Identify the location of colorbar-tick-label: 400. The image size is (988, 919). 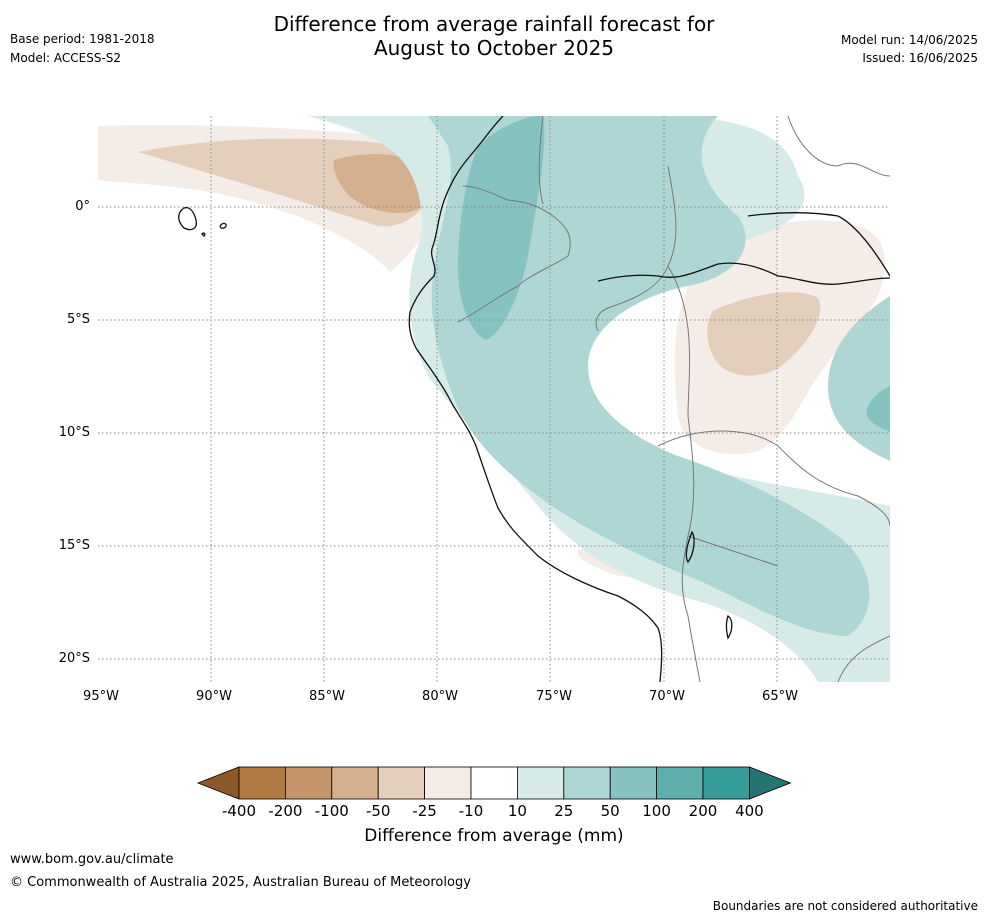
(749, 811).